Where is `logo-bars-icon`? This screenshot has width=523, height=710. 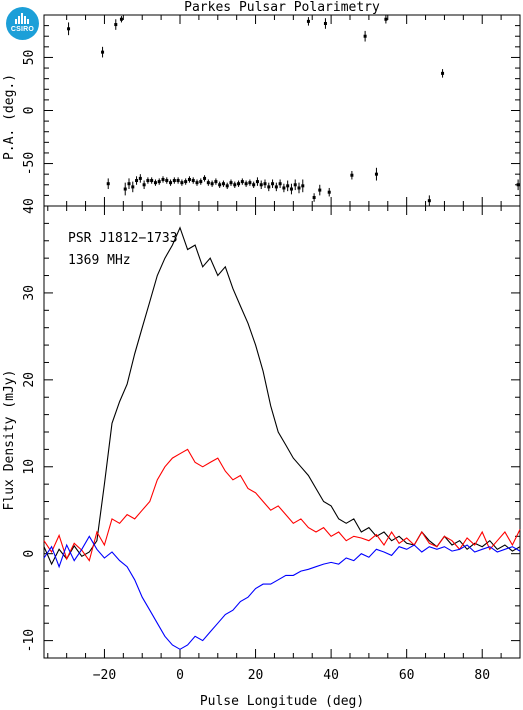
logo-bars-icon is located at coordinates (22, 18).